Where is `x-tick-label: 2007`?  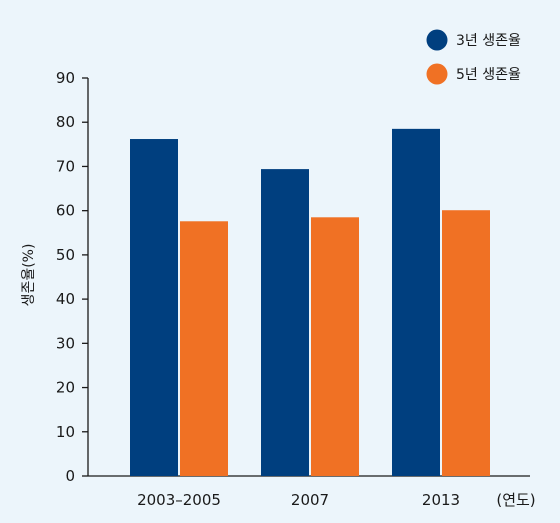 x-tick-label: 2007 is located at coordinates (310, 500).